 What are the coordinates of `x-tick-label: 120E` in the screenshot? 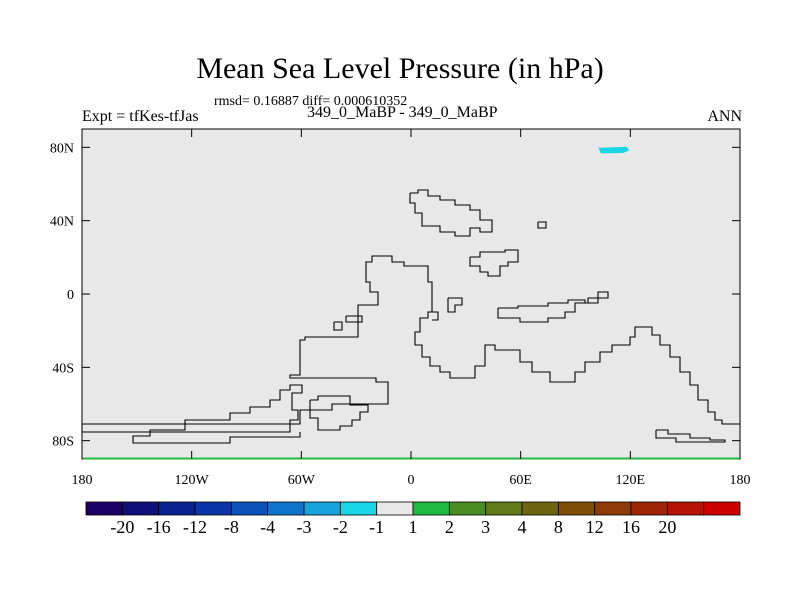 It's located at (631, 480).